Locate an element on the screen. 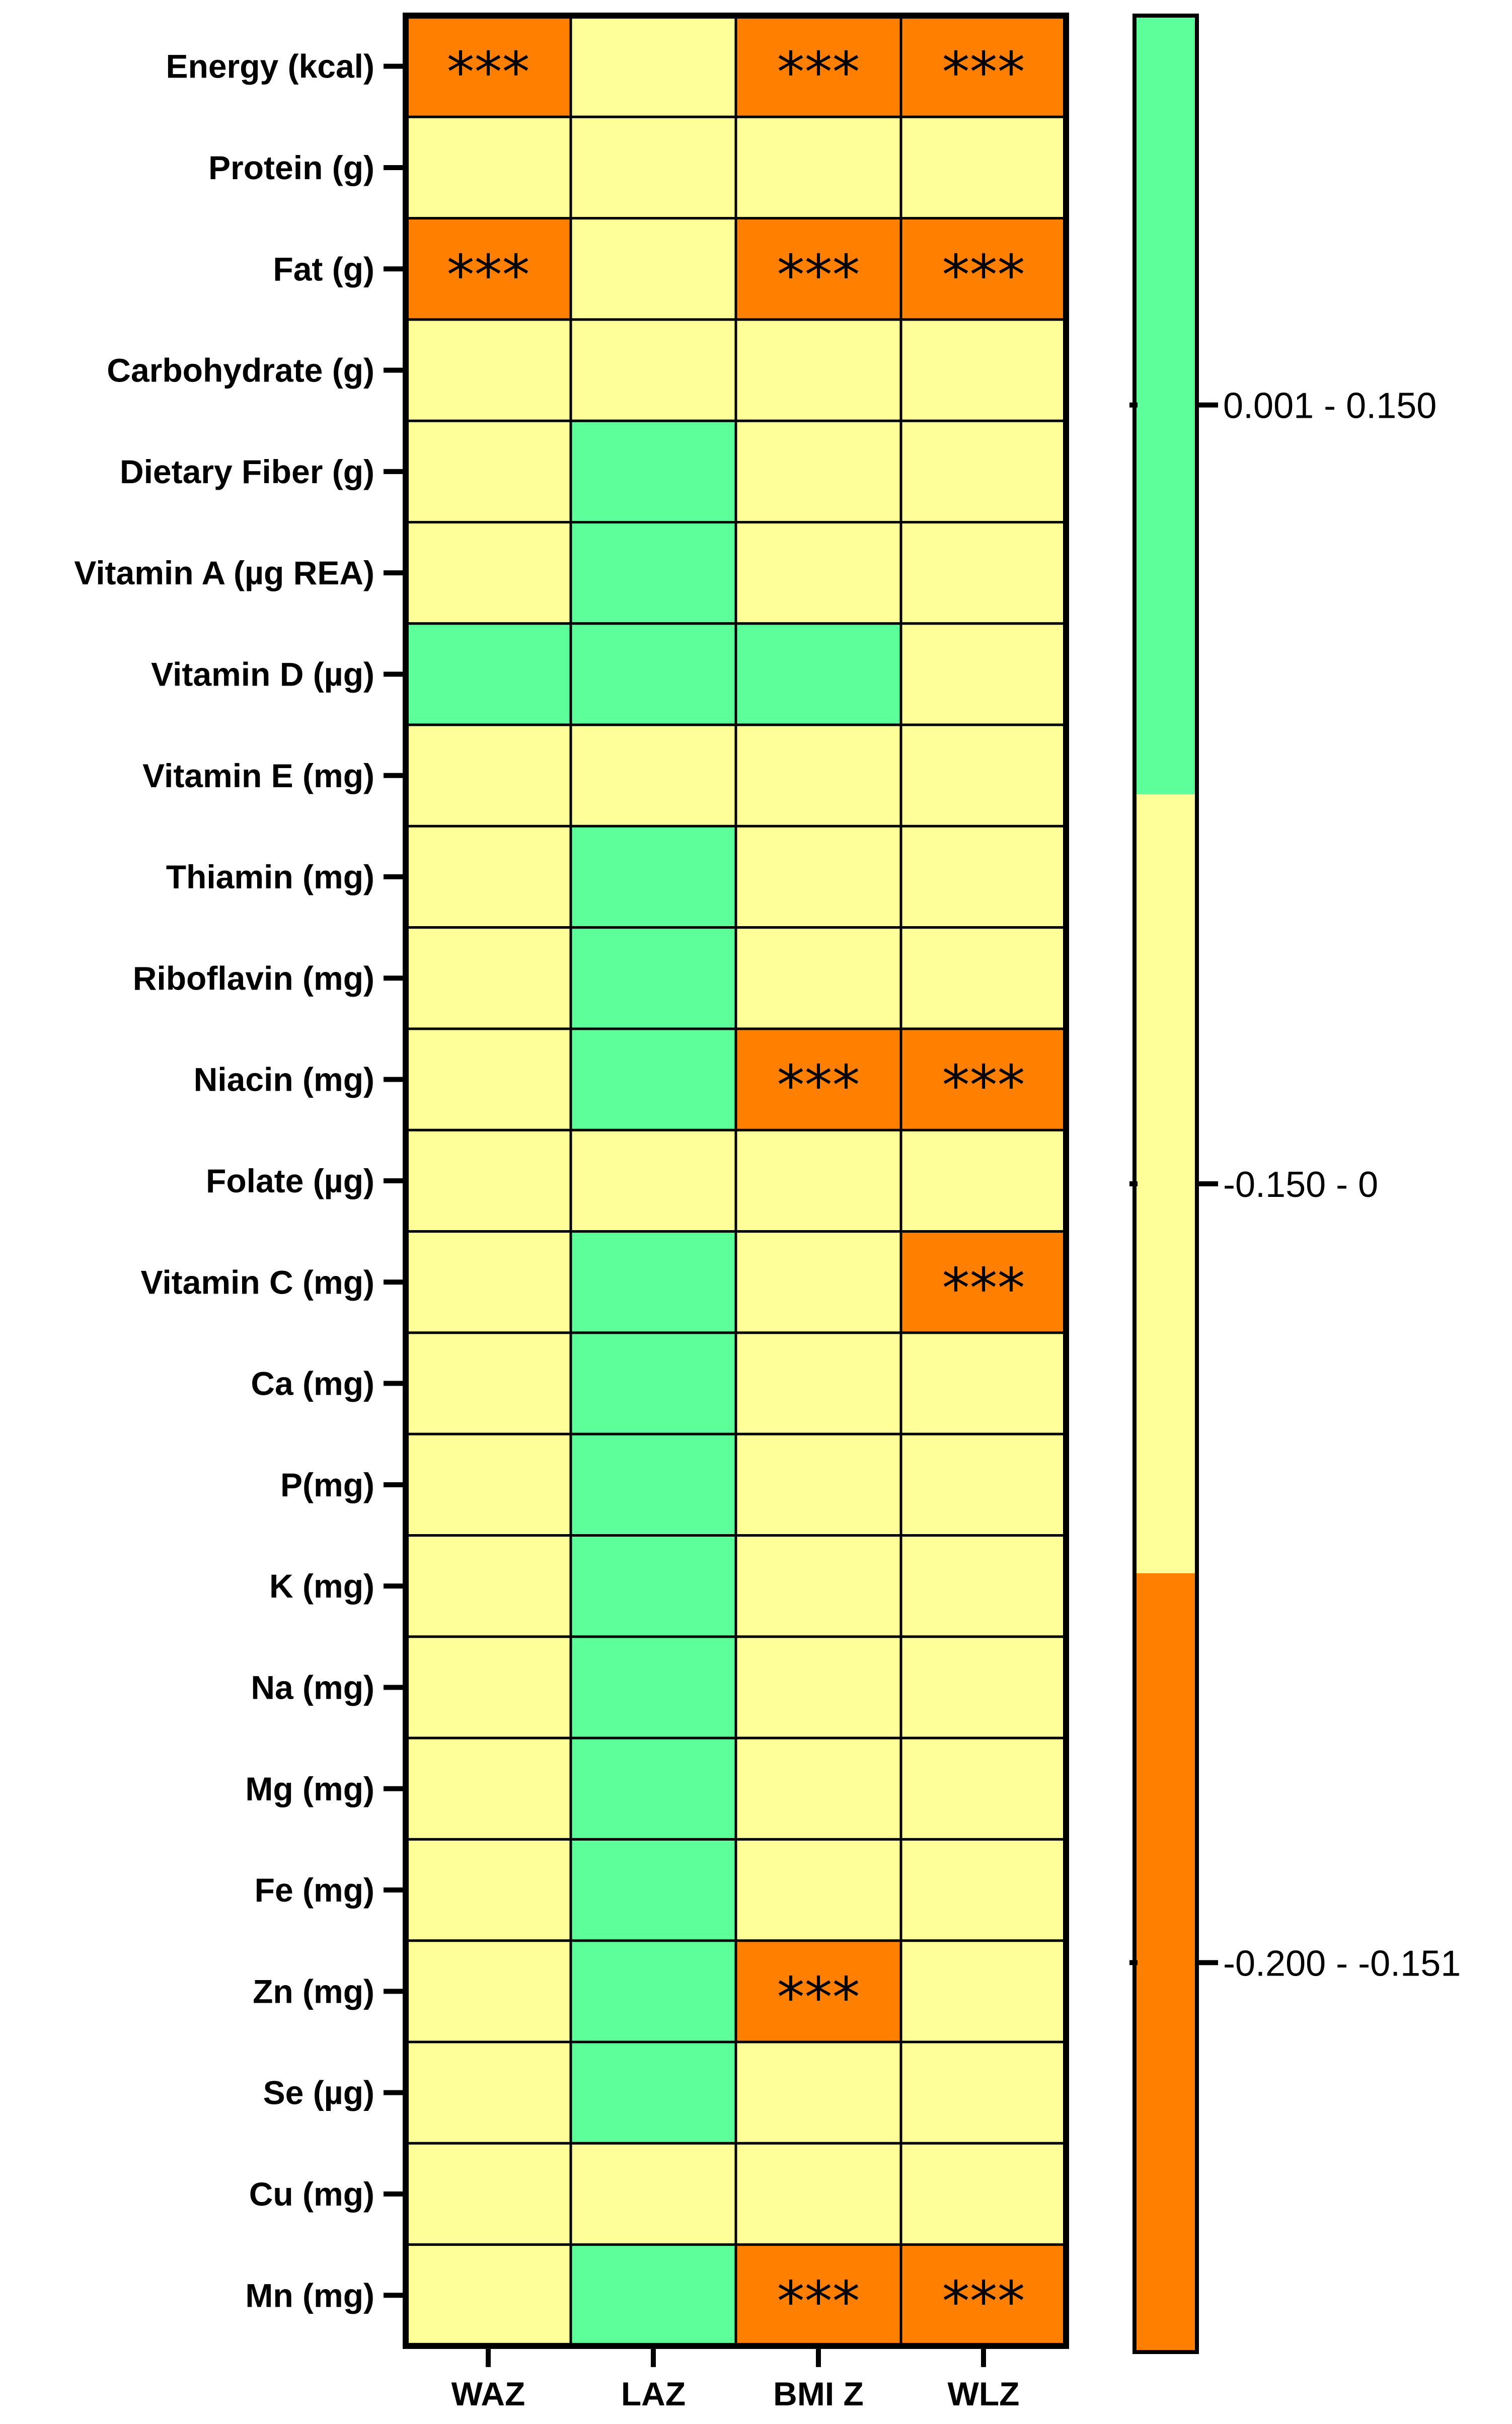 Image resolution: width=1512 pixels, height=2424 pixels. heatmap-cell-folate-g-bmi-z is located at coordinates (818, 1180).